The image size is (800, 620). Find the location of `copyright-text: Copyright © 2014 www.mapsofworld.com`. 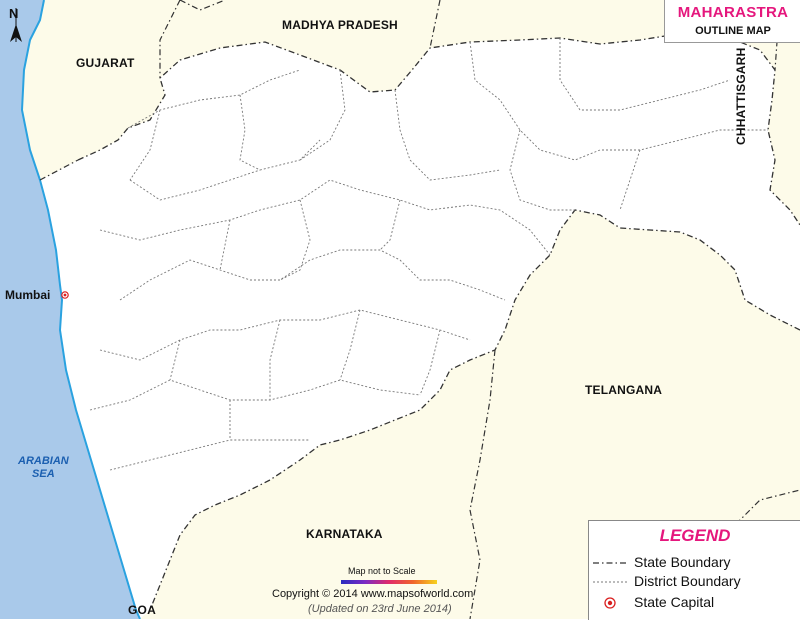

copyright-text: Copyright © 2014 www.mapsofworld.com is located at coordinates (373, 594).